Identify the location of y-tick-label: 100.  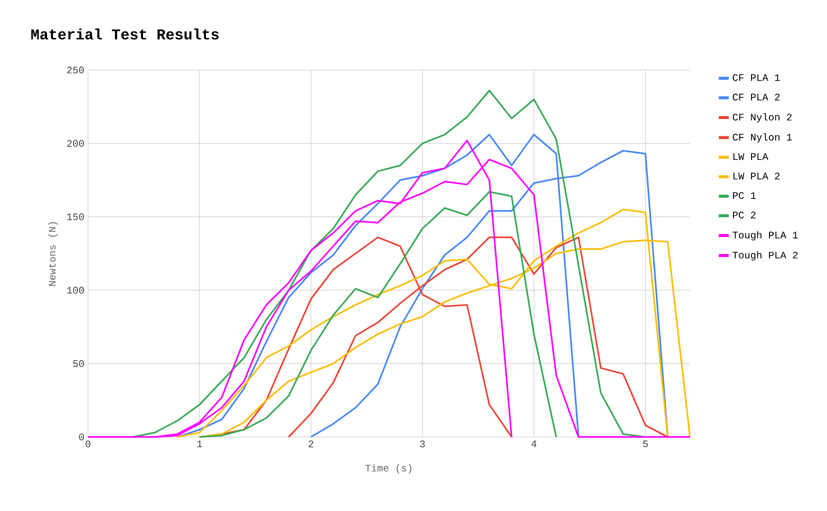
(75, 290).